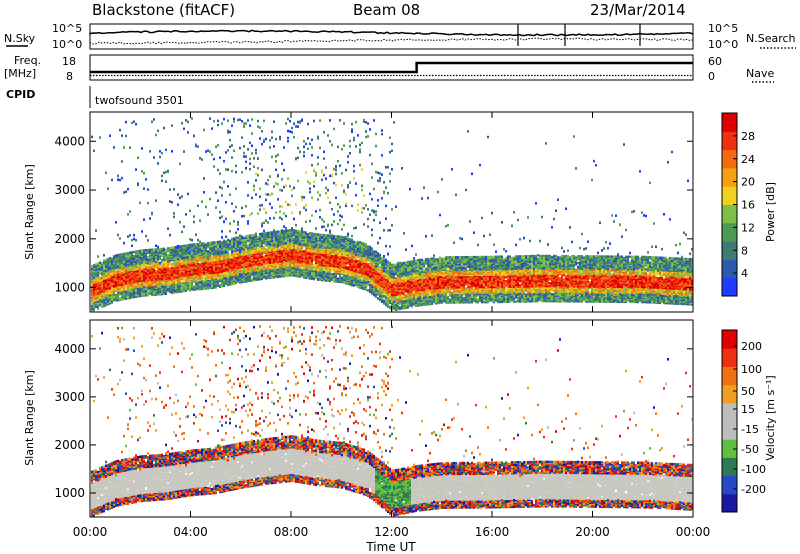 This screenshot has height=554, width=800. What do you see at coordinates (391, 41) in the screenshot?
I see `nsearch-trace` at bounding box center [391, 41].